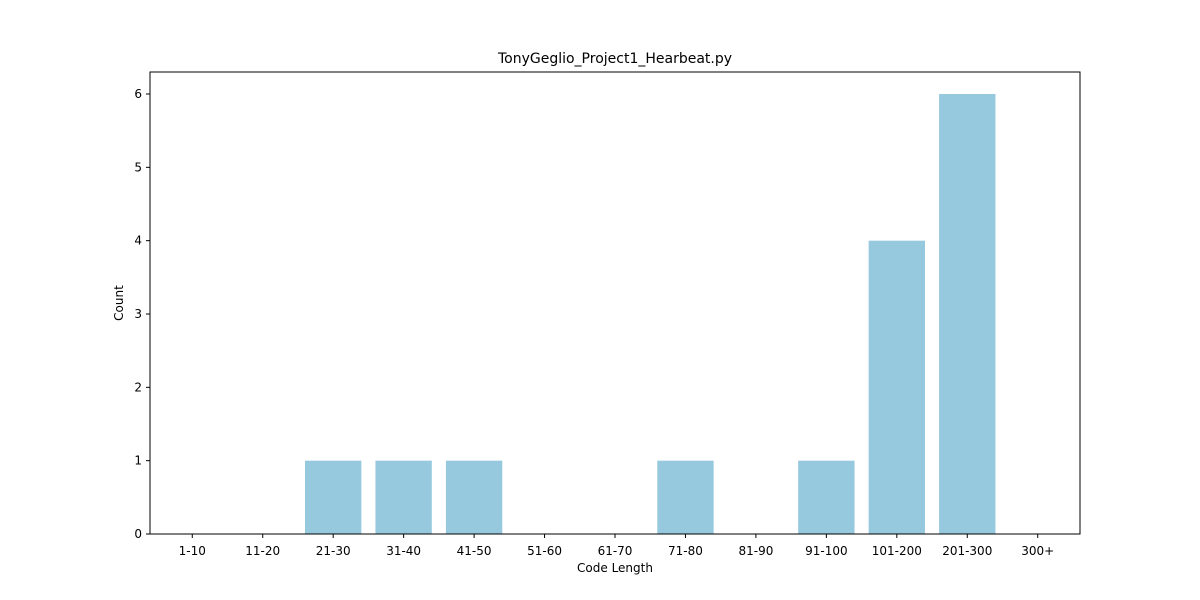 This screenshot has height=600, width=1200. Describe the element at coordinates (615, 568) in the screenshot. I see `x-axis-label: Code Length` at that location.